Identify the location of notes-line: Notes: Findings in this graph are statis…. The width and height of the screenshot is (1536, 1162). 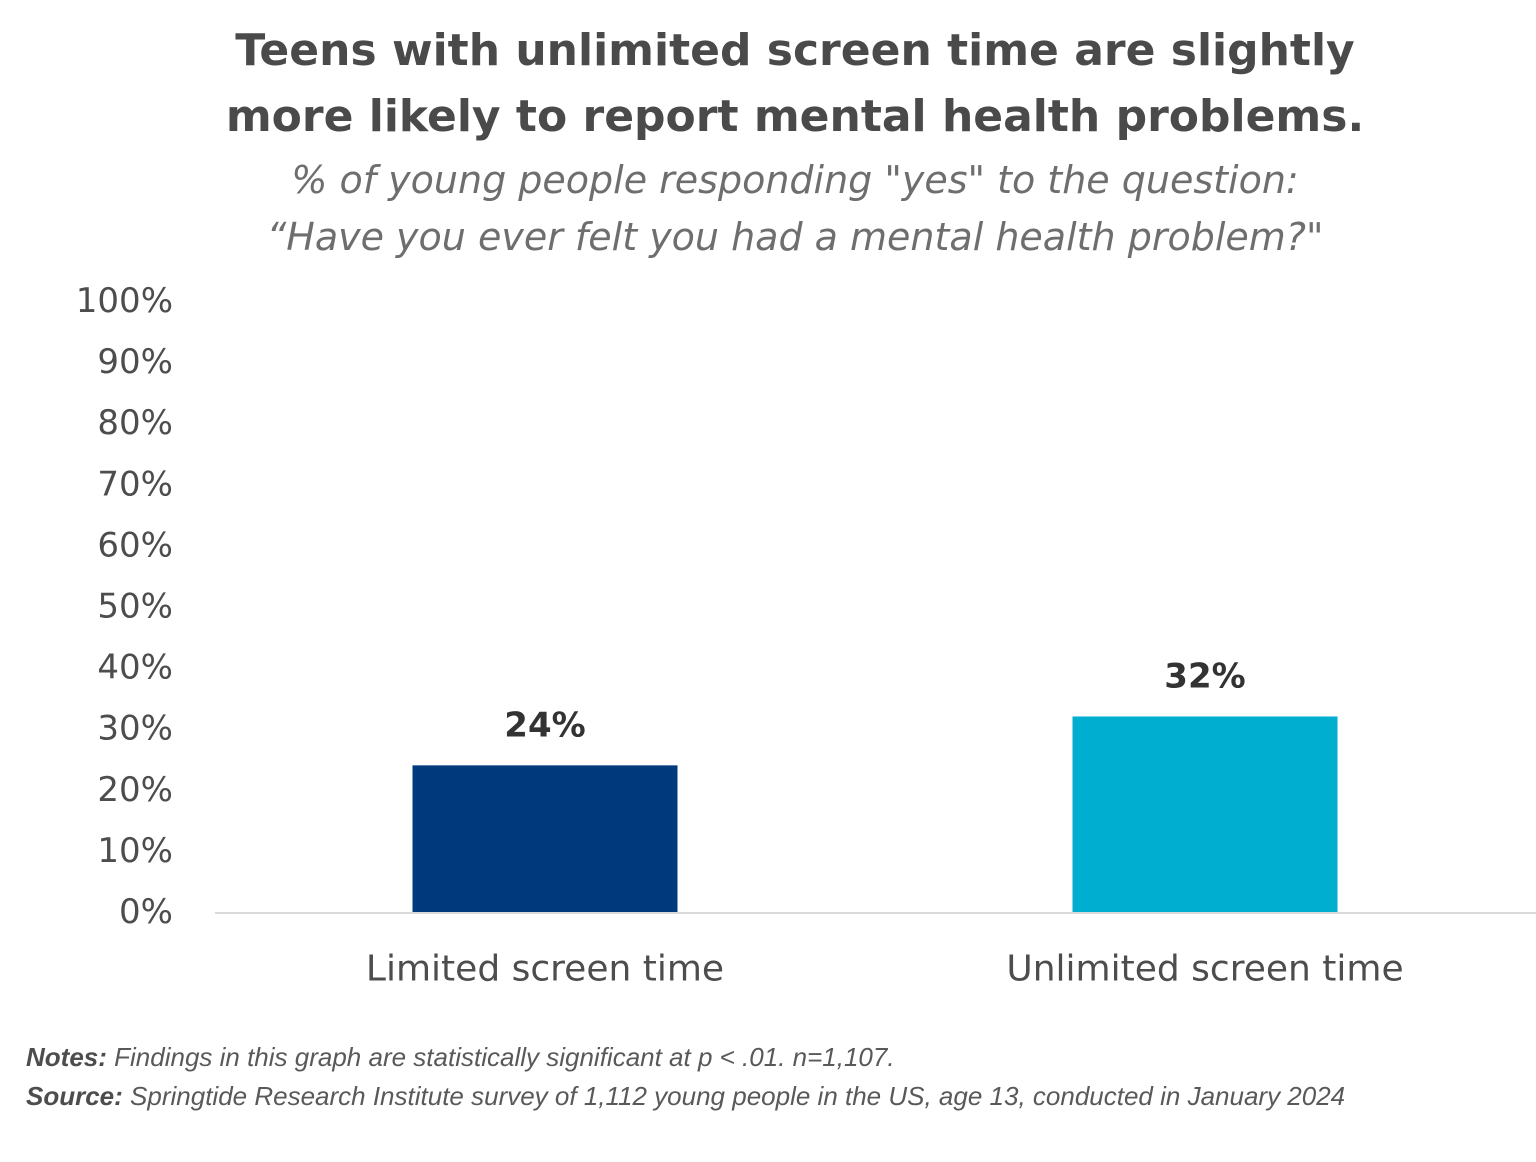
(685, 1057).